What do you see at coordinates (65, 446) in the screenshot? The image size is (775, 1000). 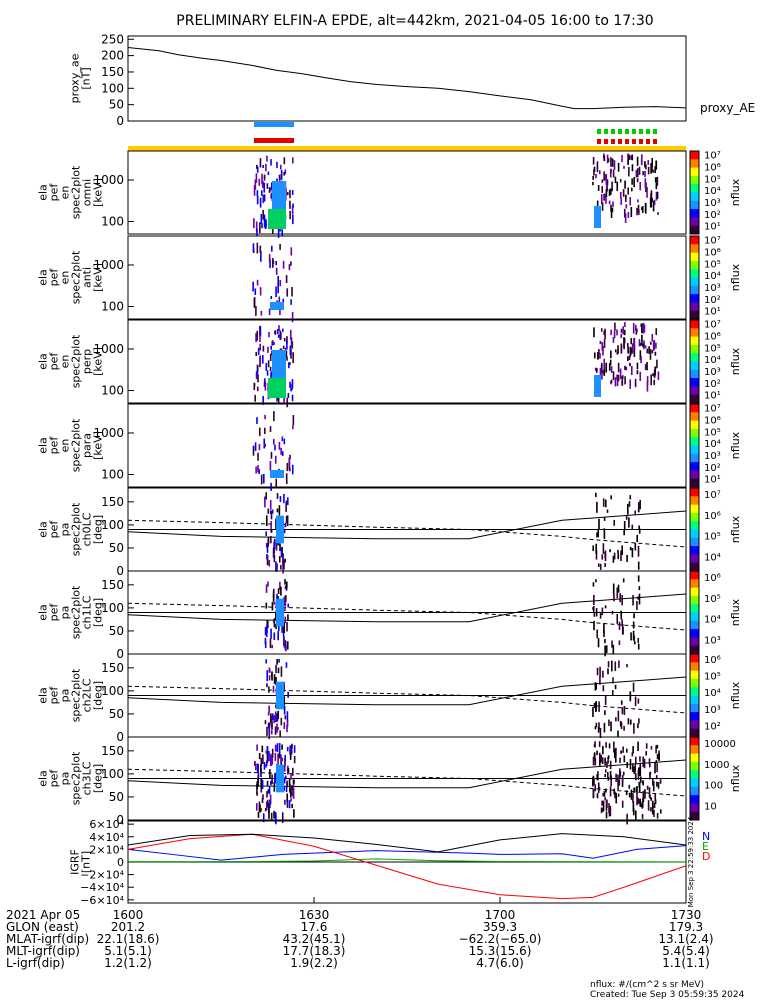 I see `panel-para-ylabel-line: en` at bounding box center [65, 446].